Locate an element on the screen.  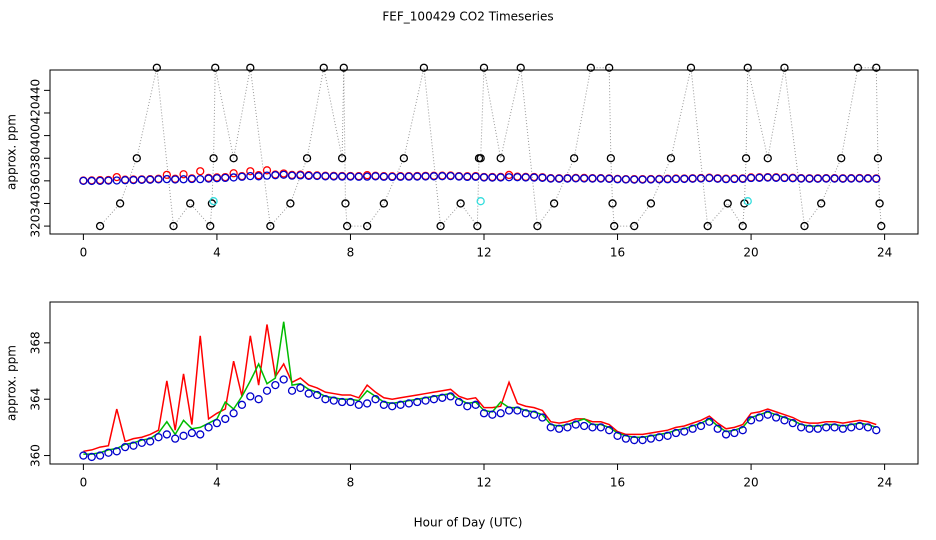
x-tick-label: 16 is located at coordinates (617, 483).